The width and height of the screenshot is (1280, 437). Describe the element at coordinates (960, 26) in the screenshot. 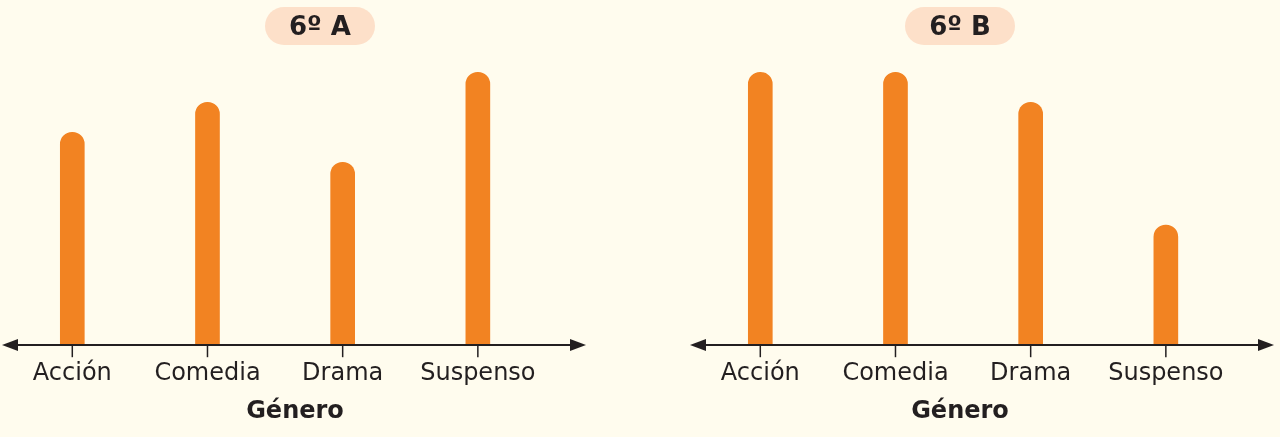

I see `chart-title: 6º B` at that location.